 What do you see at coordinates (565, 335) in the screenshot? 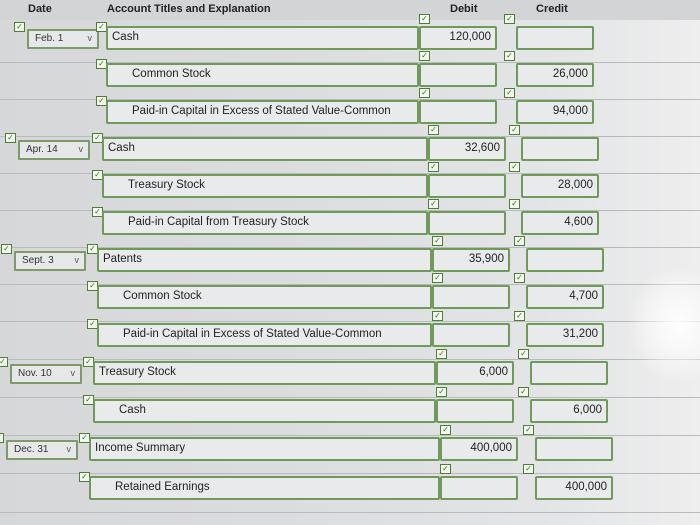
I see `credit-input: 31,200` at bounding box center [565, 335].